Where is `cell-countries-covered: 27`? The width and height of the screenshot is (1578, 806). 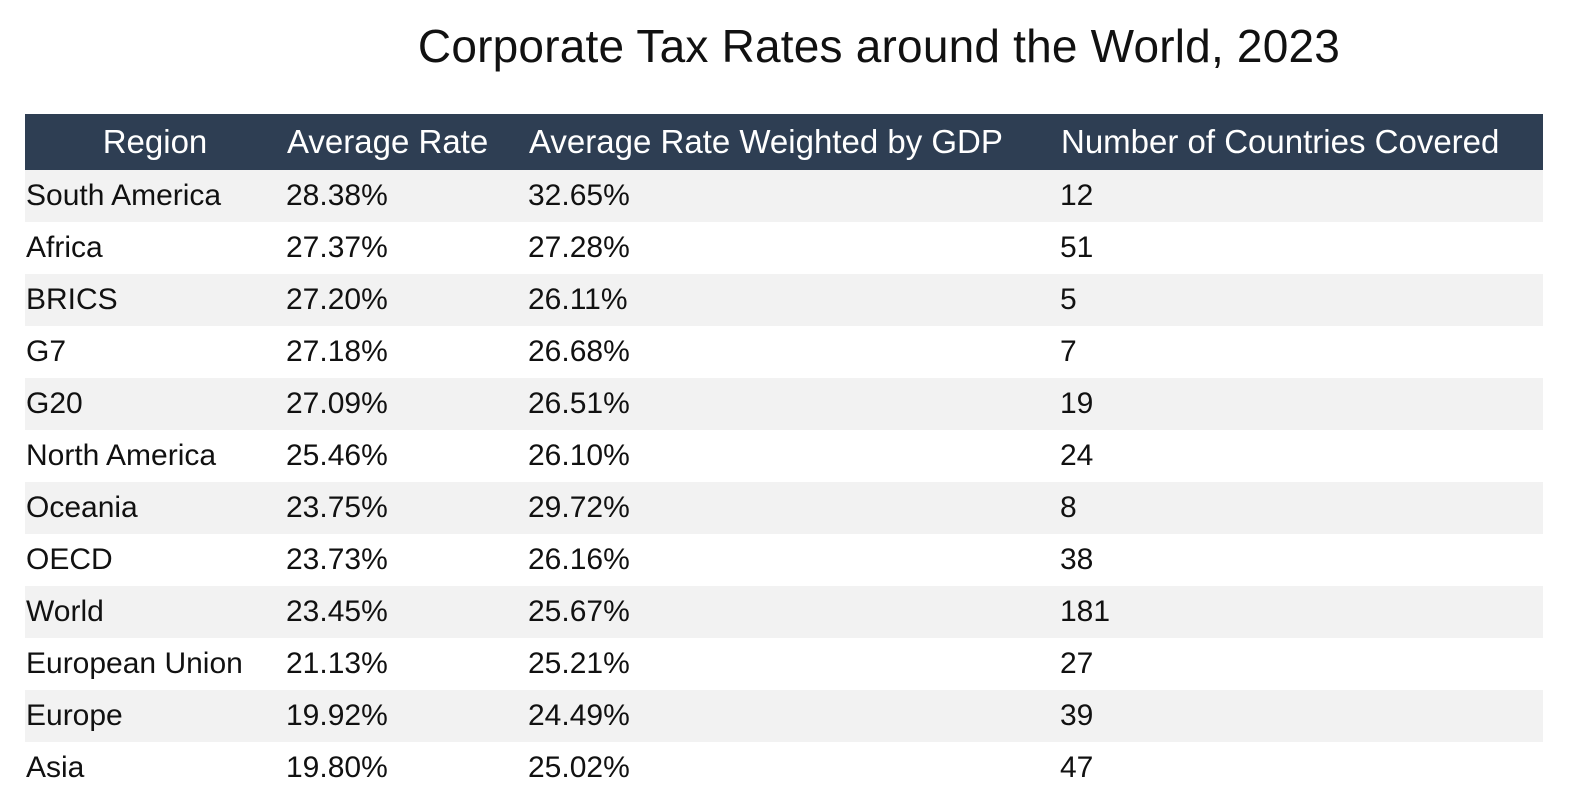 cell-countries-covered: 27 is located at coordinates (1077, 663).